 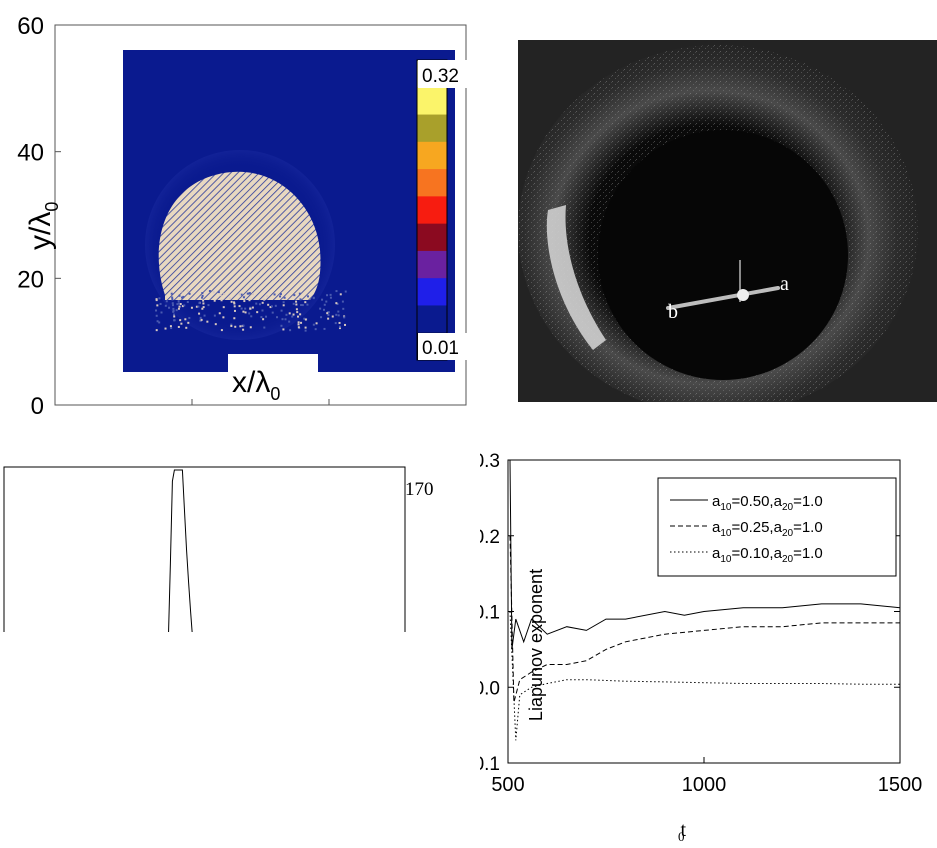 What do you see at coordinates (576, 277) in the screenshot?
I see `photo-bright-edge` at bounding box center [576, 277].